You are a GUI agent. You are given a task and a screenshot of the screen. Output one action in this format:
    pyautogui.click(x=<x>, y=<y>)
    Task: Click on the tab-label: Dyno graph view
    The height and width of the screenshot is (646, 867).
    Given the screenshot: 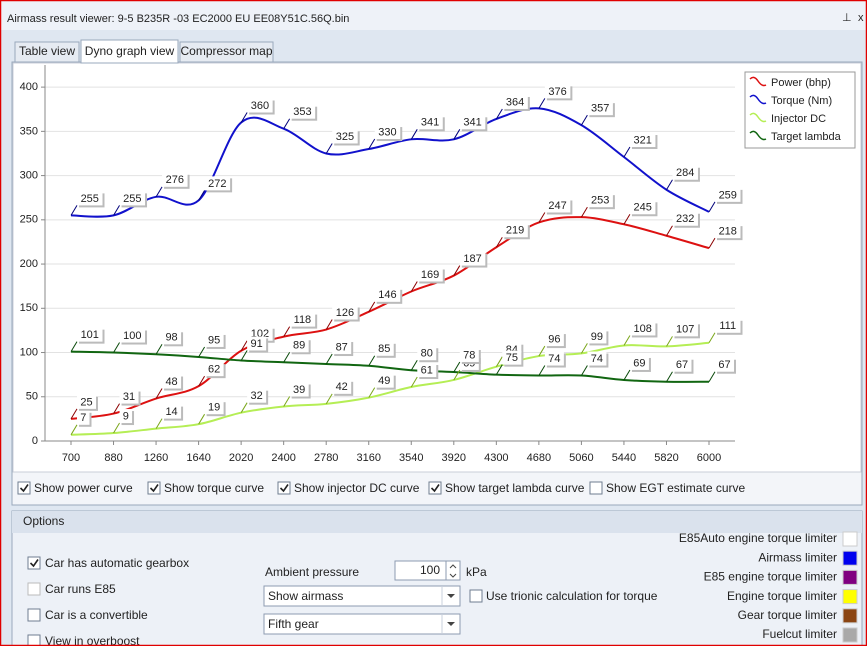 What is the action you would take?
    pyautogui.click(x=130, y=51)
    